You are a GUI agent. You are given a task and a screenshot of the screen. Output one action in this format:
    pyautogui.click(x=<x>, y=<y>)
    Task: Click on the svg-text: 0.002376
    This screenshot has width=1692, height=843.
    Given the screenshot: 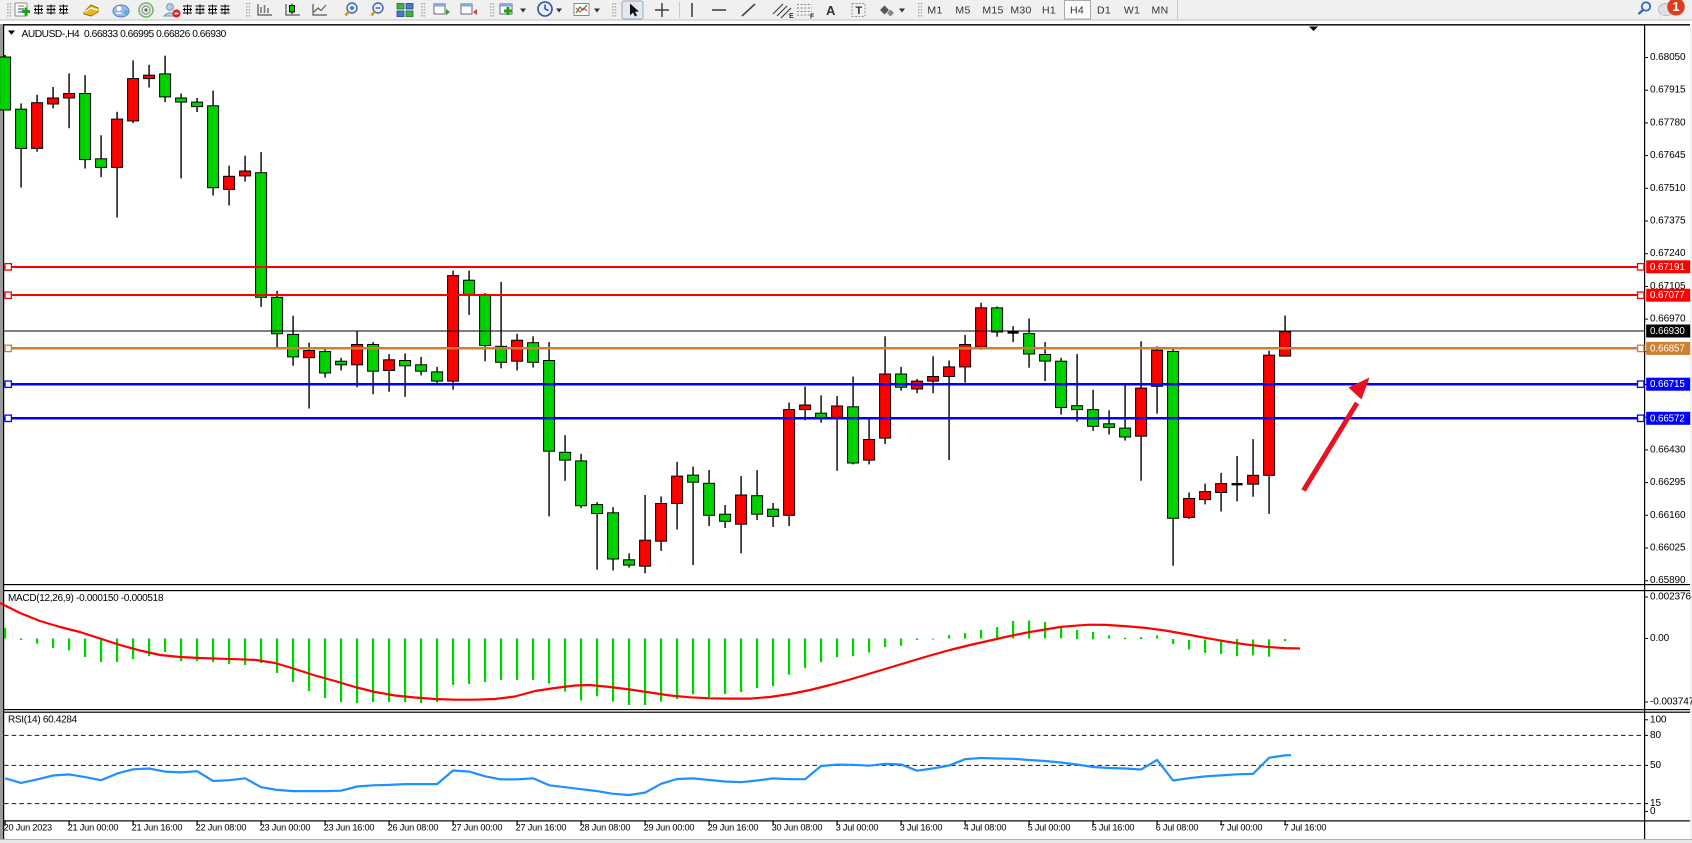 What is the action you would take?
    pyautogui.click(x=1670, y=597)
    